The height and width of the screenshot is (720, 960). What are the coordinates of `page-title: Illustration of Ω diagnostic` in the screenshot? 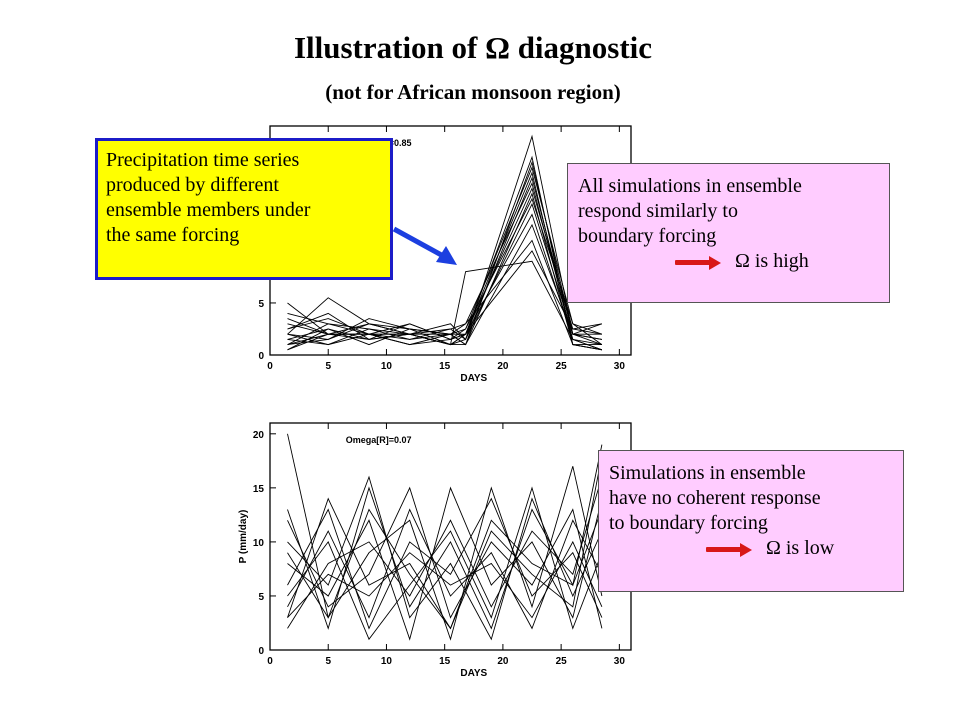 It's located at (473, 47).